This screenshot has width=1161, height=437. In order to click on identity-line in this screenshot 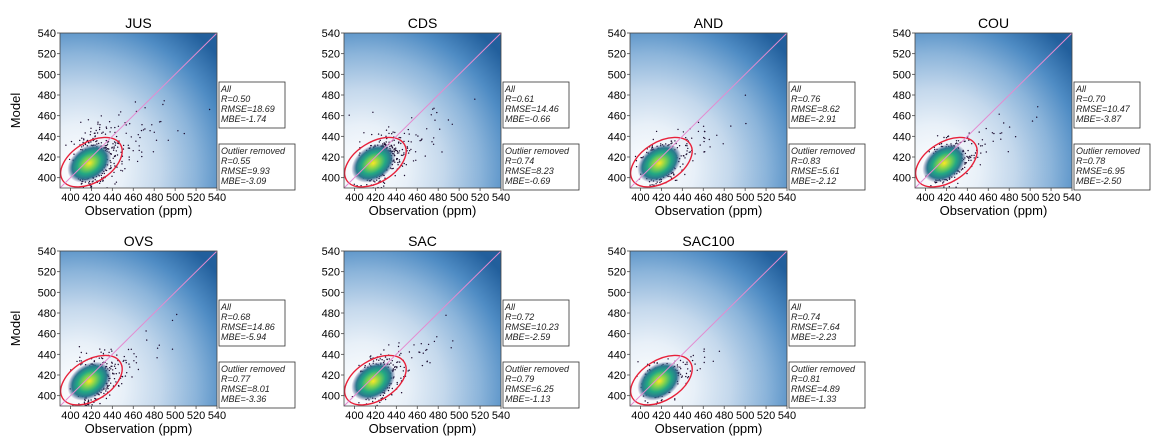, I will do `click(422, 328)`.